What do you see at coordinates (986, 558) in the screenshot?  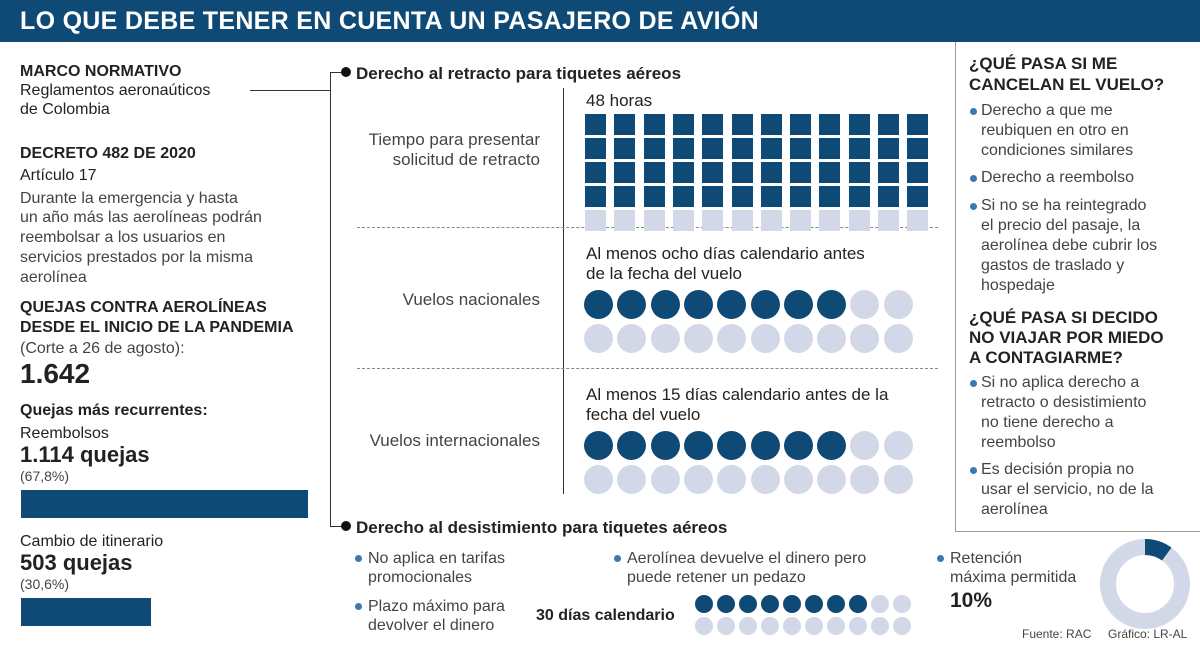 I see `retencion-label: Retención` at bounding box center [986, 558].